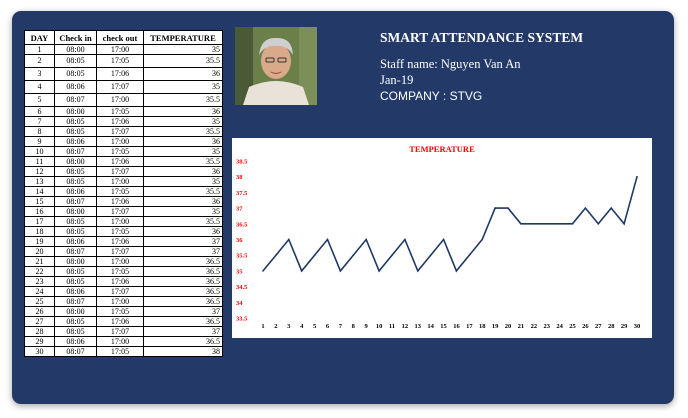 This screenshot has width=688, height=418. I want to click on cell-day: 20, so click(39, 251).